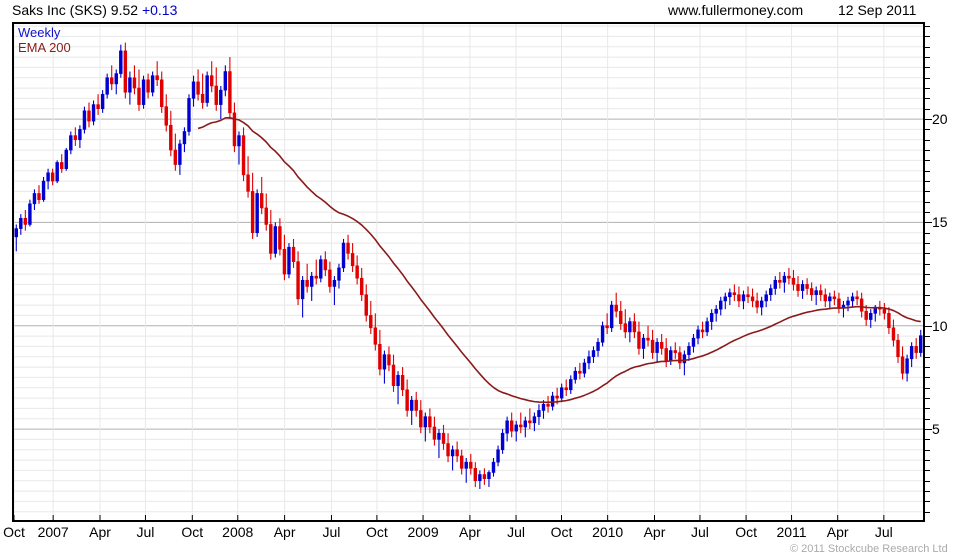 Image resolution: width=980 pixels, height=560 pixels. What do you see at coordinates (936, 429) in the screenshot?
I see `y-axis-tick-label: 5` at bounding box center [936, 429].